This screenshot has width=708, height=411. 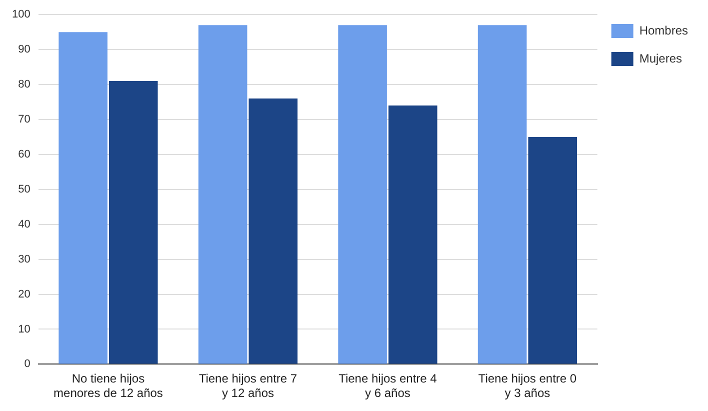 I want to click on y-tick-label: 50, so click(x=24, y=189).